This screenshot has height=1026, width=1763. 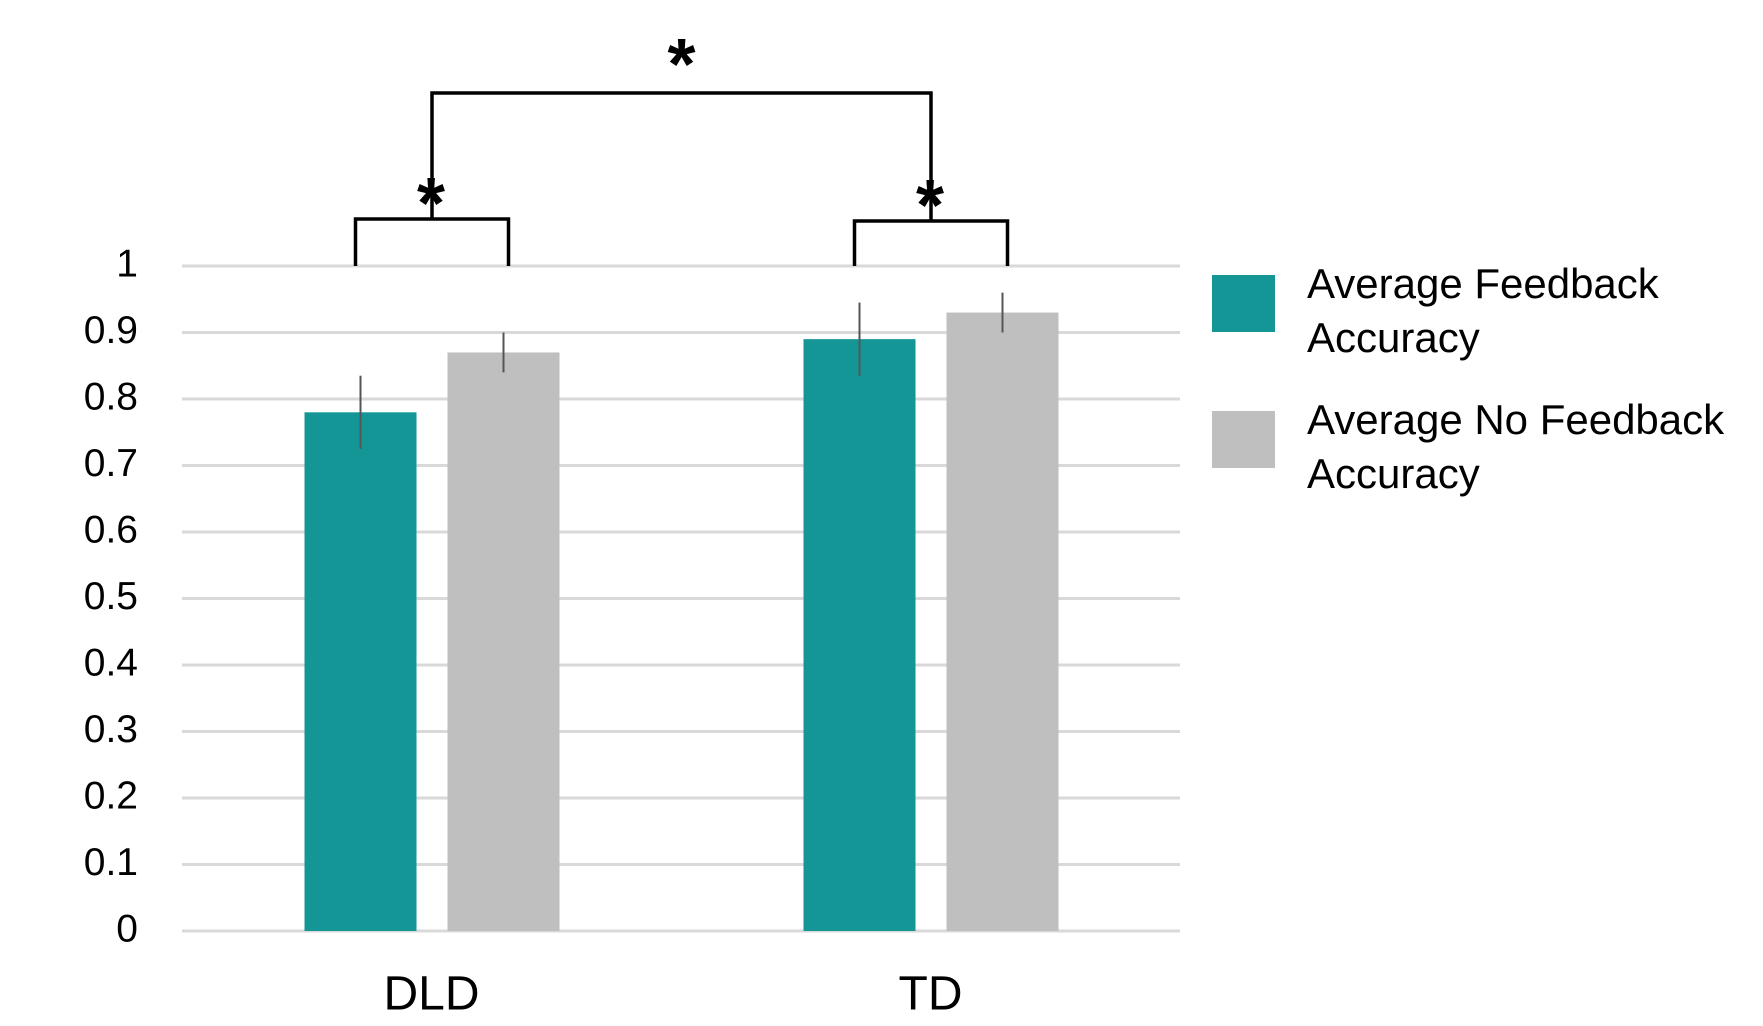 What do you see at coordinates (111, 795) in the screenshot?
I see `y-tick-label: 0.2` at bounding box center [111, 795].